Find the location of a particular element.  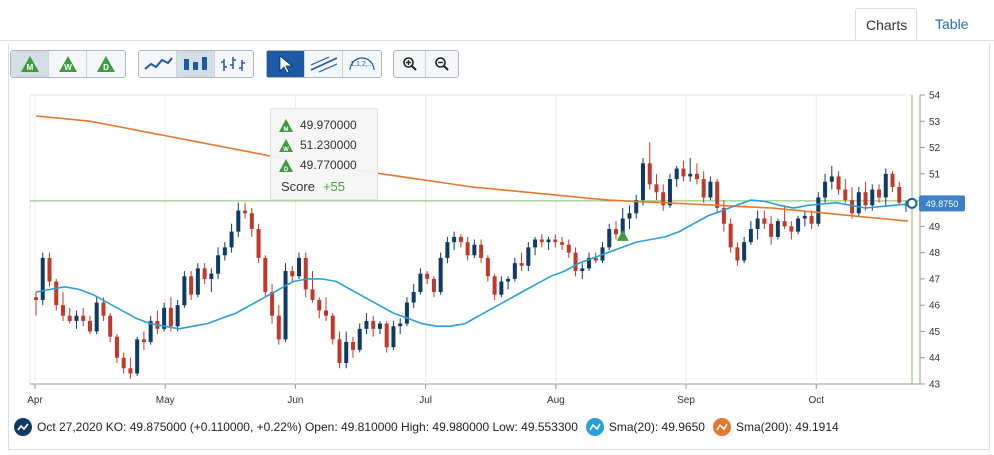

weekly-button: W is located at coordinates (68, 64).